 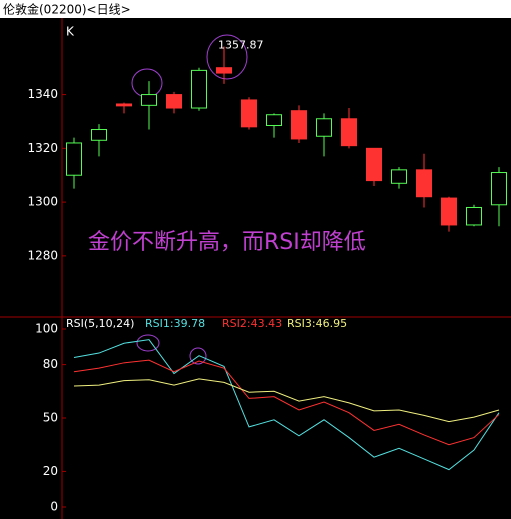 What do you see at coordinates (67, 9) in the screenshot?
I see `chart-title: 伦敦金(02200)<日线>` at bounding box center [67, 9].